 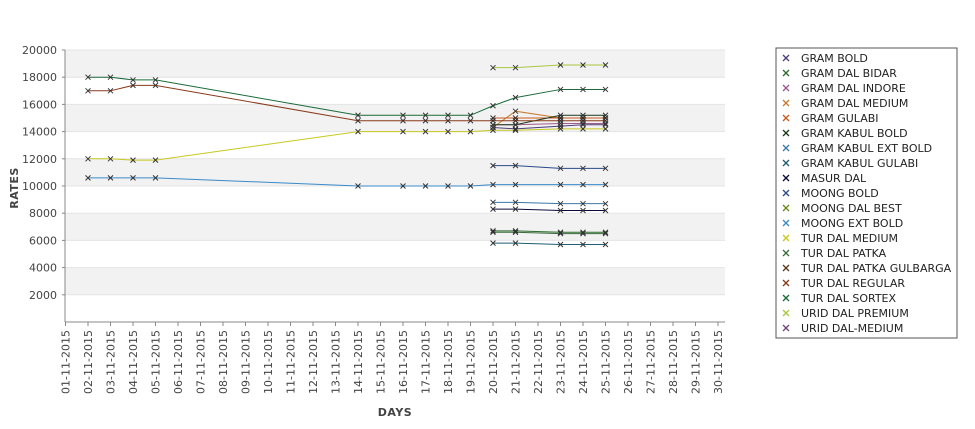 What do you see at coordinates (840, 238) in the screenshot?
I see `legend-item: TUR DAL MEDIUM` at bounding box center [840, 238].